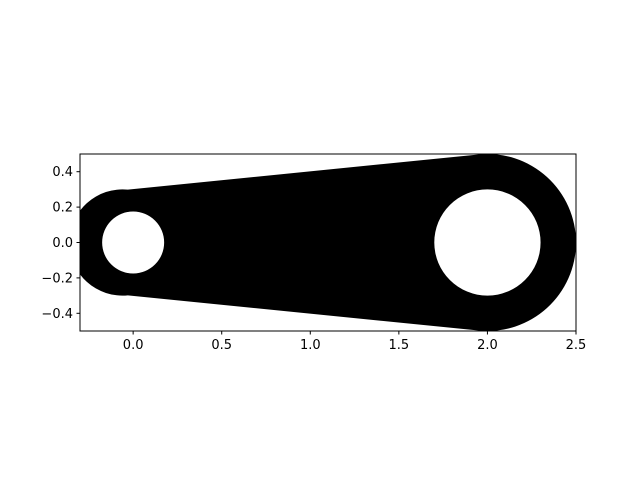 Image resolution: width=640 pixels, height=480 pixels. Describe the element at coordinates (133, 345) in the screenshot. I see `x-tick-label: 0.0` at that location.